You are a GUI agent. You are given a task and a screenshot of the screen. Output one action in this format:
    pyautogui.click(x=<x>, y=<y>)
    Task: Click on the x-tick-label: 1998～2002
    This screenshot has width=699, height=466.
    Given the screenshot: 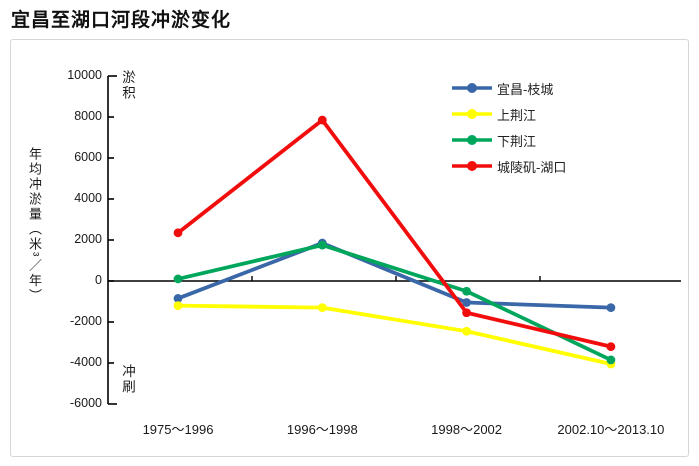 What is the action you would take?
    pyautogui.click(x=467, y=429)
    